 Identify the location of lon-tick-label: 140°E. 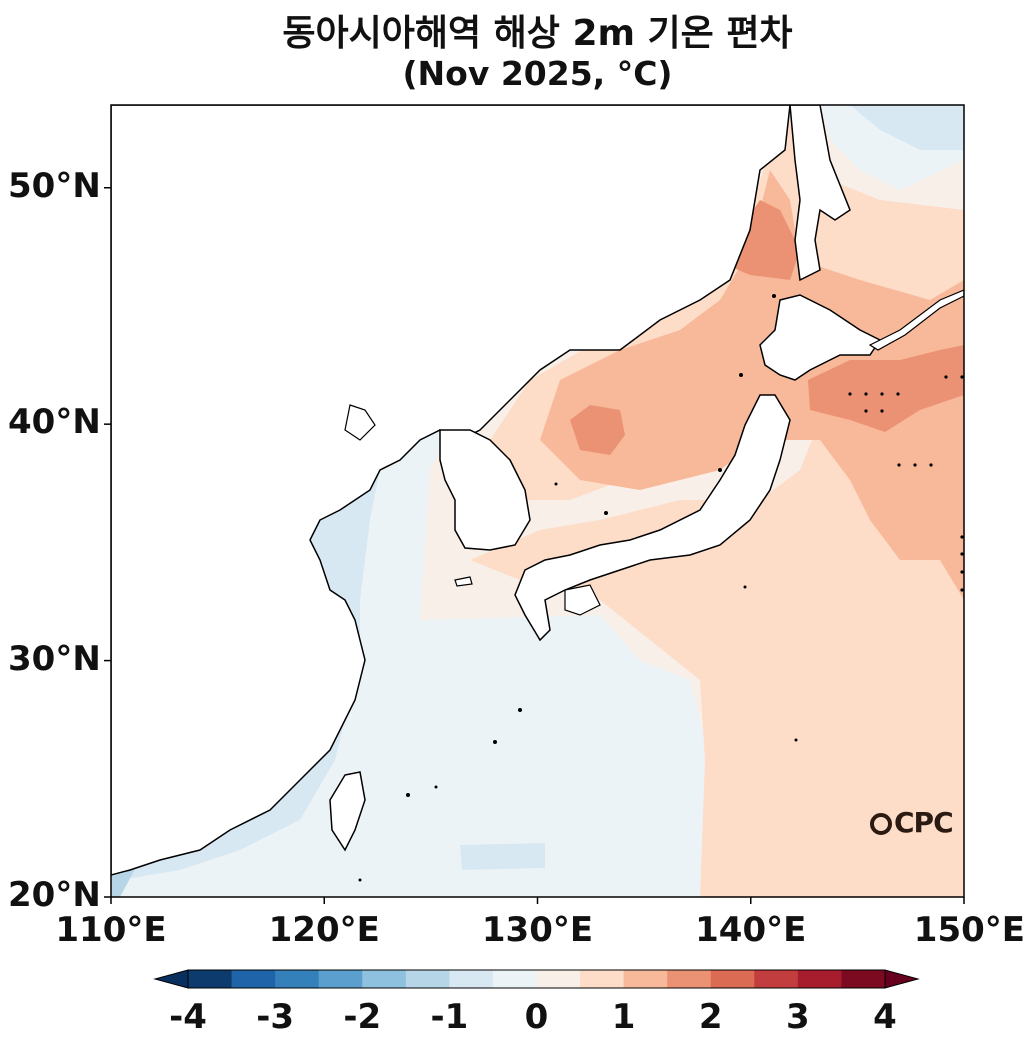
(751, 930).